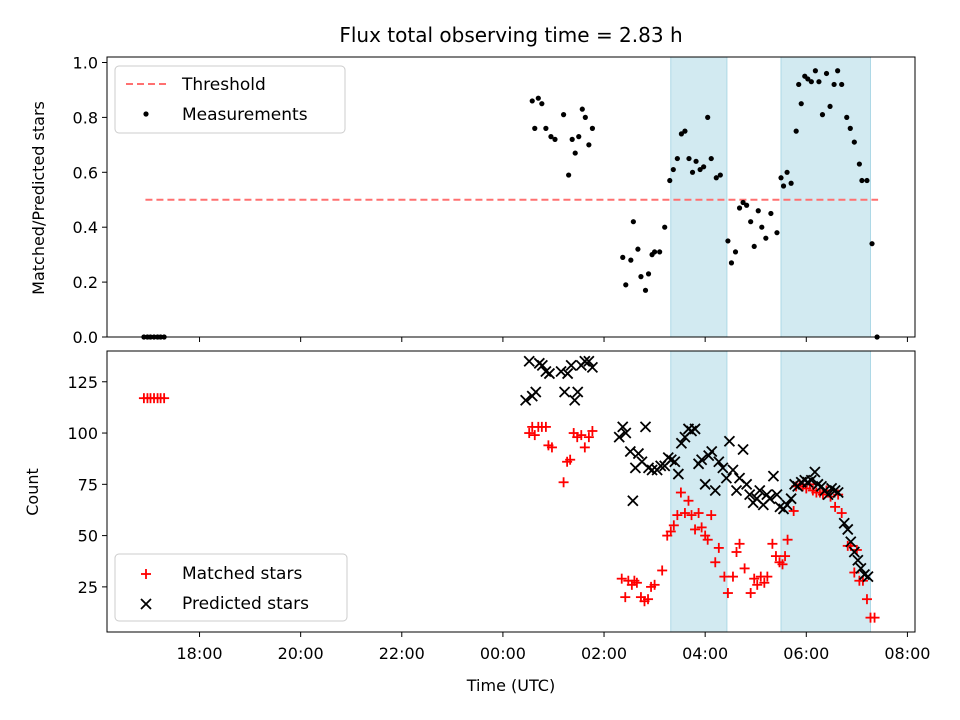 This screenshot has width=960, height=720. What do you see at coordinates (231, 587) in the screenshot?
I see `bottom-legend: Matched stars Predicted stars` at bounding box center [231, 587].